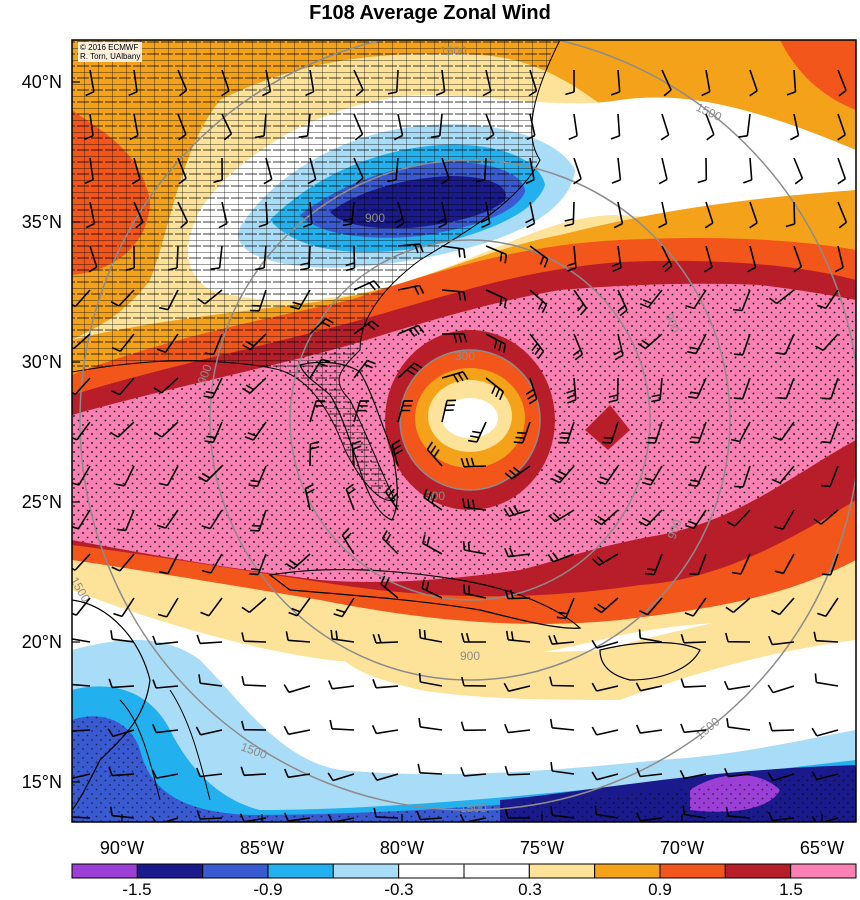  What do you see at coordinates (470, 418) in the screenshot?
I see `storm-white-core` at bounding box center [470, 418].